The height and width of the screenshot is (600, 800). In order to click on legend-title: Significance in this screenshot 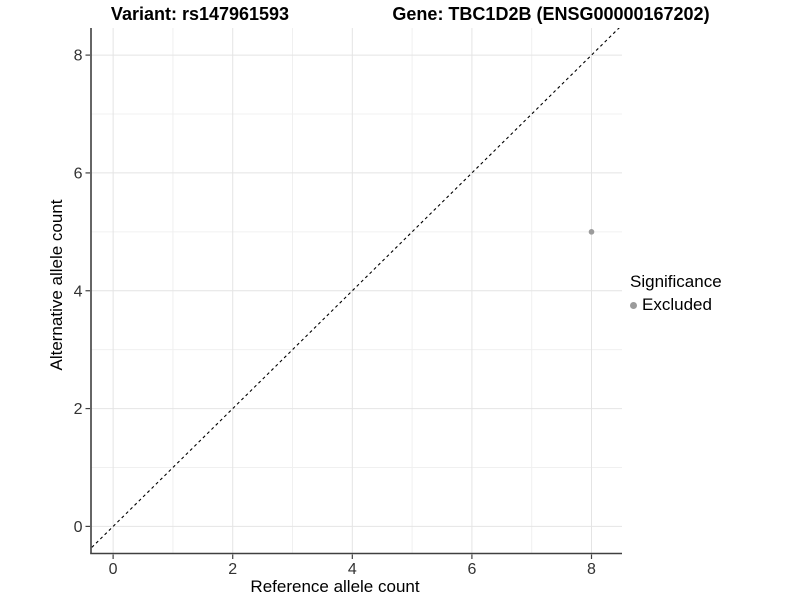, I will do `click(676, 281)`.